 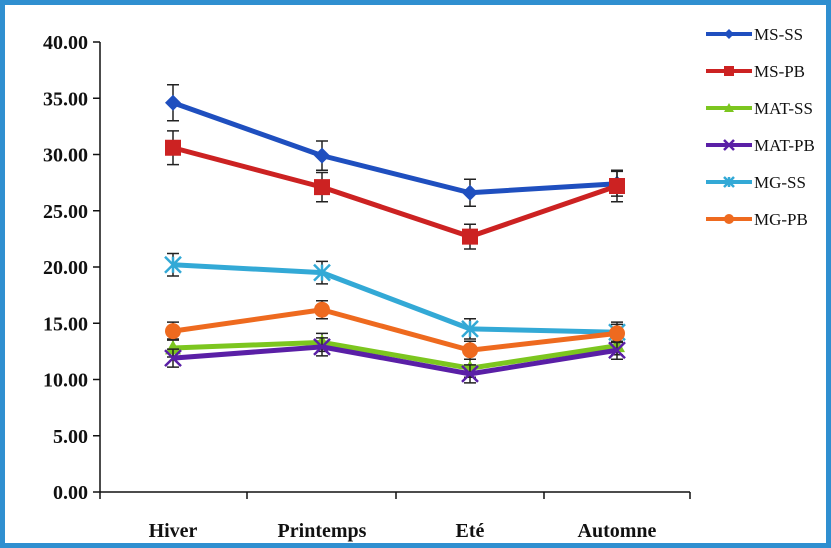 I want to click on series-mg-pb, so click(x=395, y=330).